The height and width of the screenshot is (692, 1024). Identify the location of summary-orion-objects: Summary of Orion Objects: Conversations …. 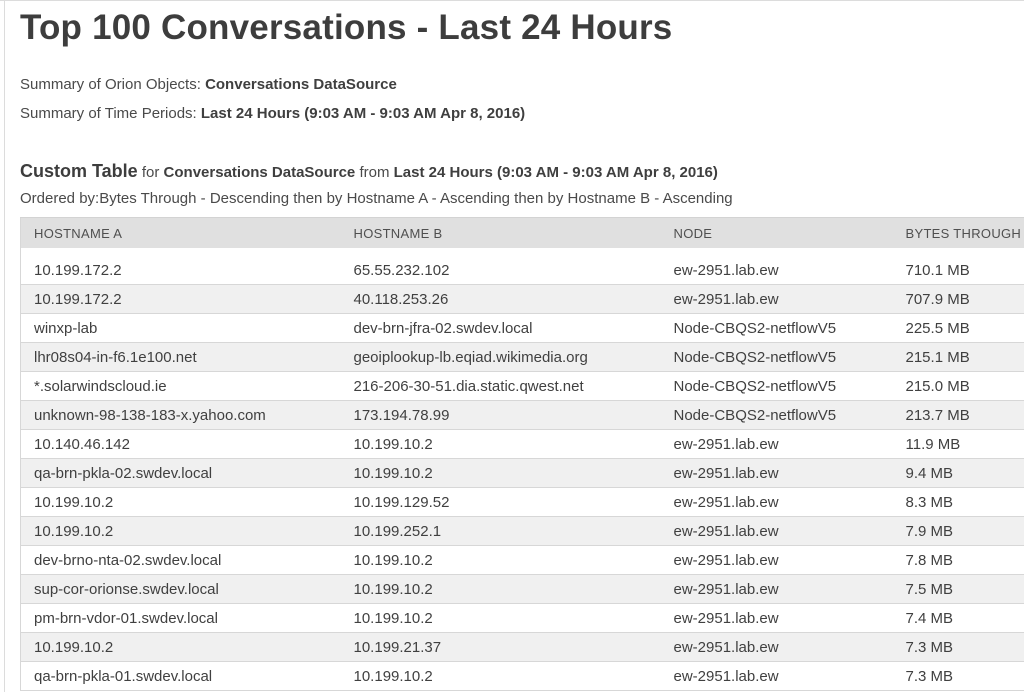
(522, 84).